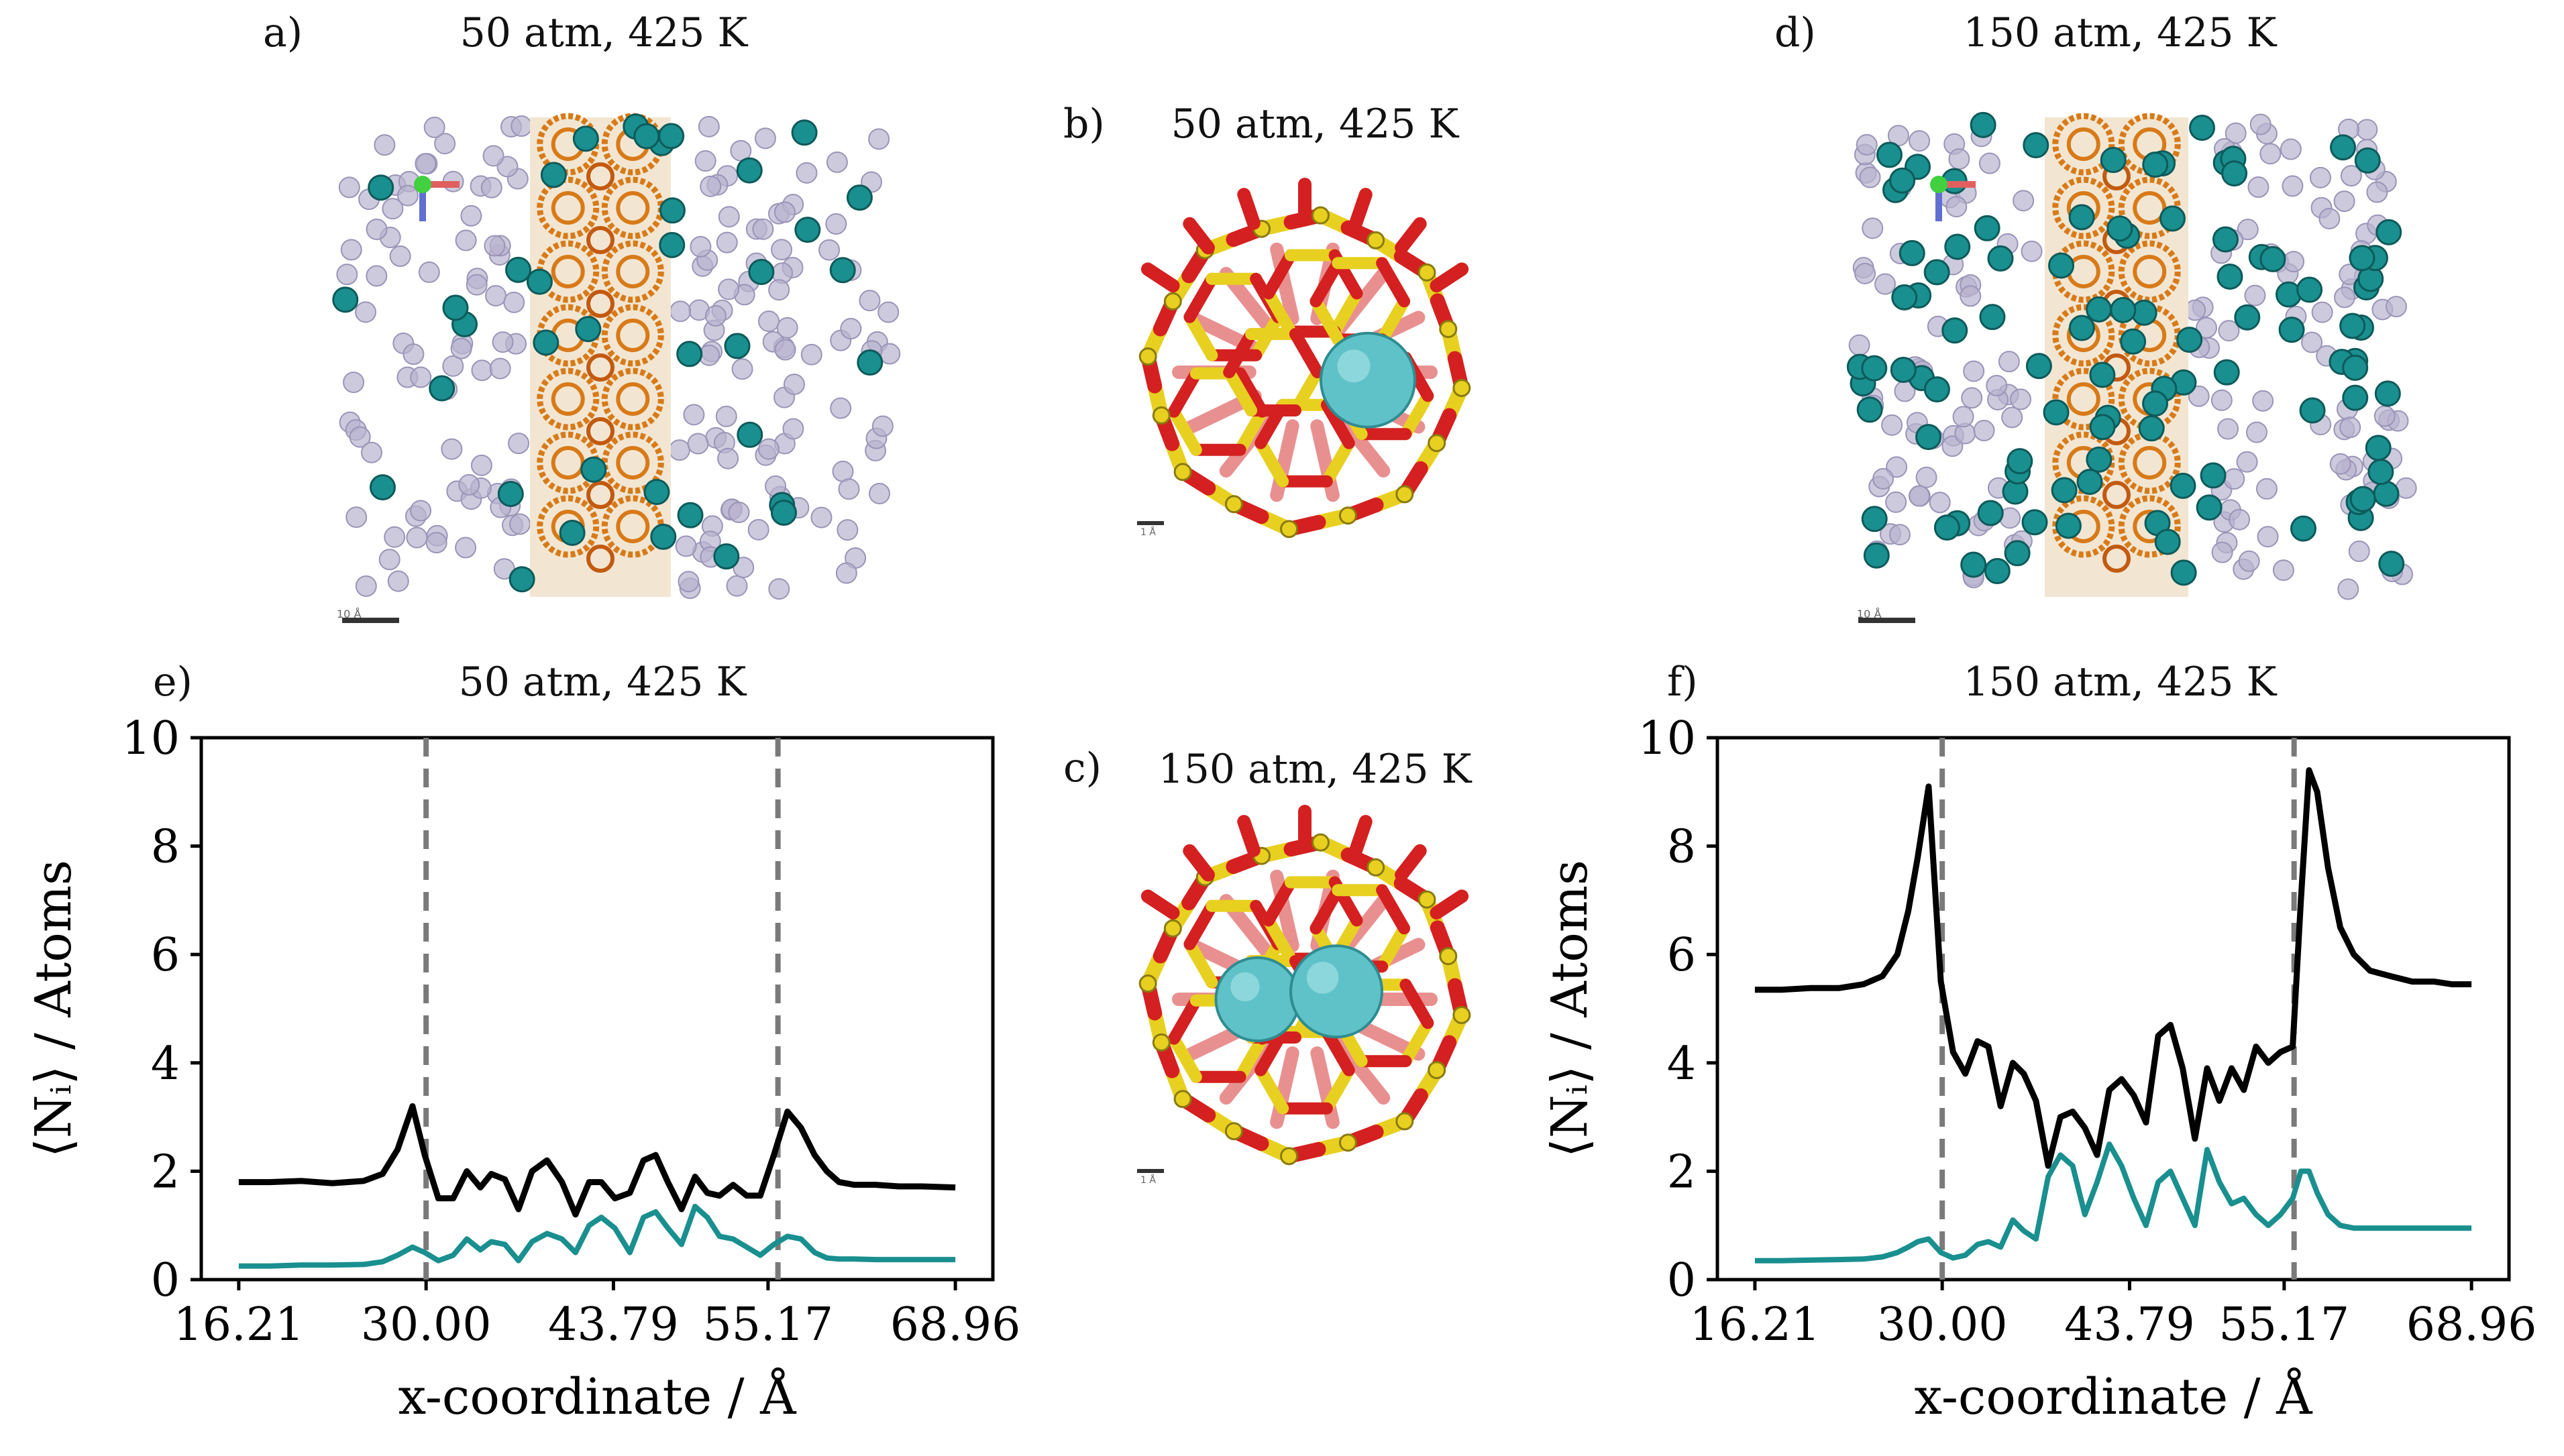  I want to click on panel-f-title: 150 atm, 425 K, so click(2120, 682).